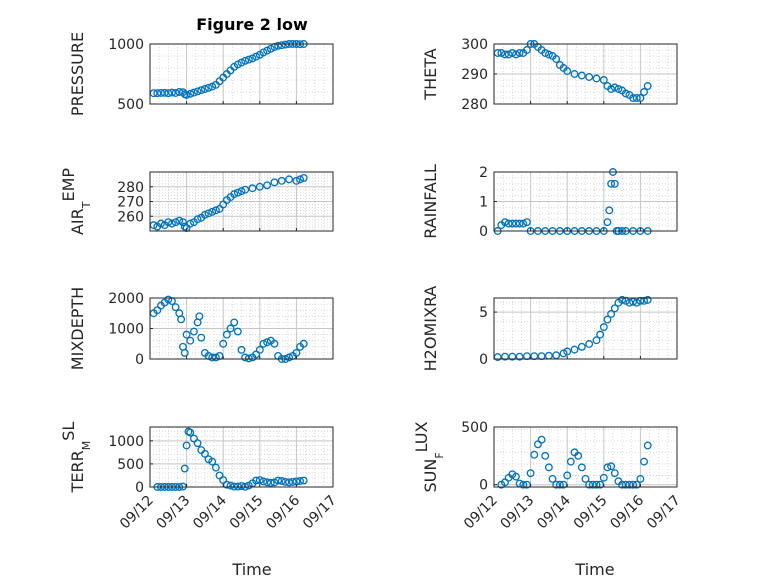 The height and width of the screenshot is (583, 778). What do you see at coordinates (252, 24) in the screenshot?
I see `figure-title: Figure 2 low` at bounding box center [252, 24].